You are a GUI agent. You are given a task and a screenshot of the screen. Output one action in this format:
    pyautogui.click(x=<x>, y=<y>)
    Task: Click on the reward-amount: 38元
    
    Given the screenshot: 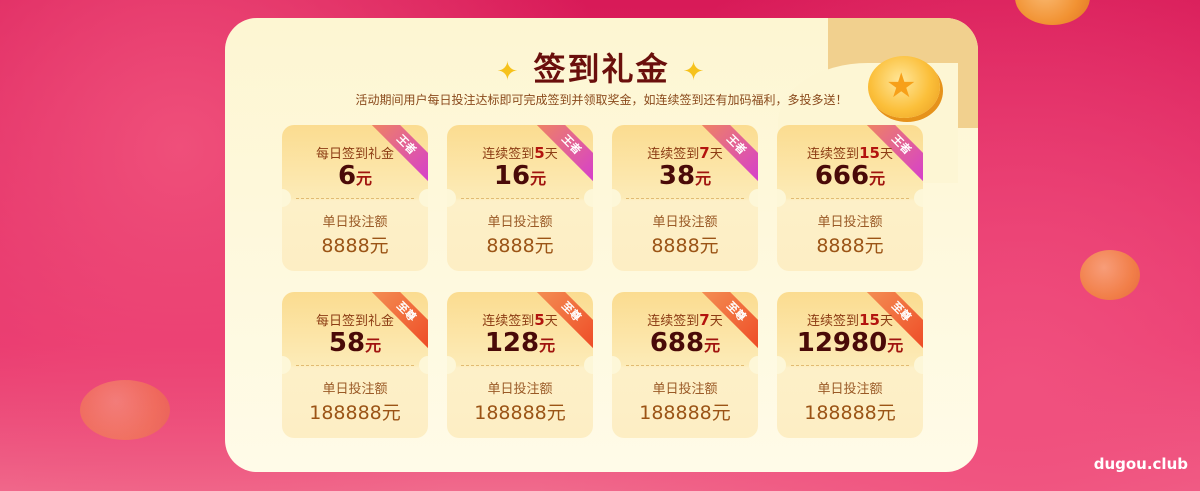 What is the action you would take?
    pyautogui.click(x=685, y=176)
    